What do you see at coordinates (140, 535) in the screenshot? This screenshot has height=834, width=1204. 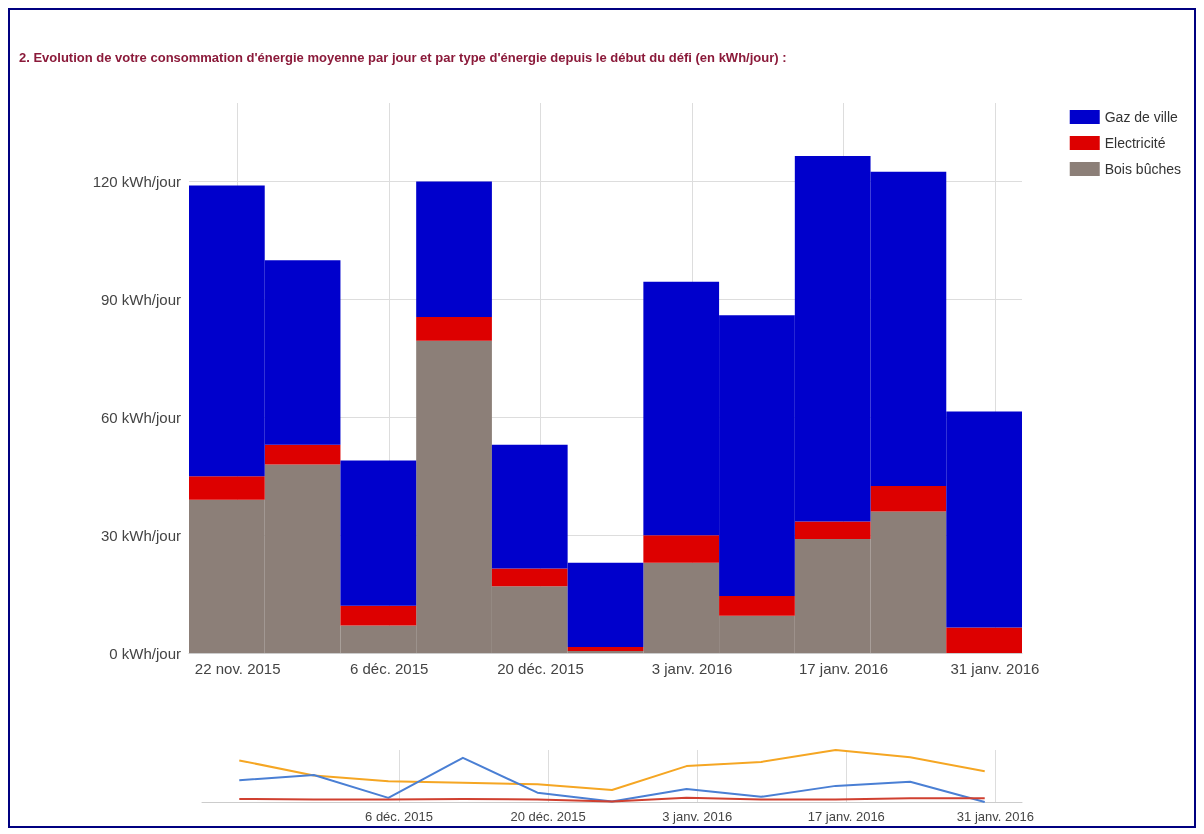 I see `y-tick-label: 30 kWh/jour` at bounding box center [140, 535].